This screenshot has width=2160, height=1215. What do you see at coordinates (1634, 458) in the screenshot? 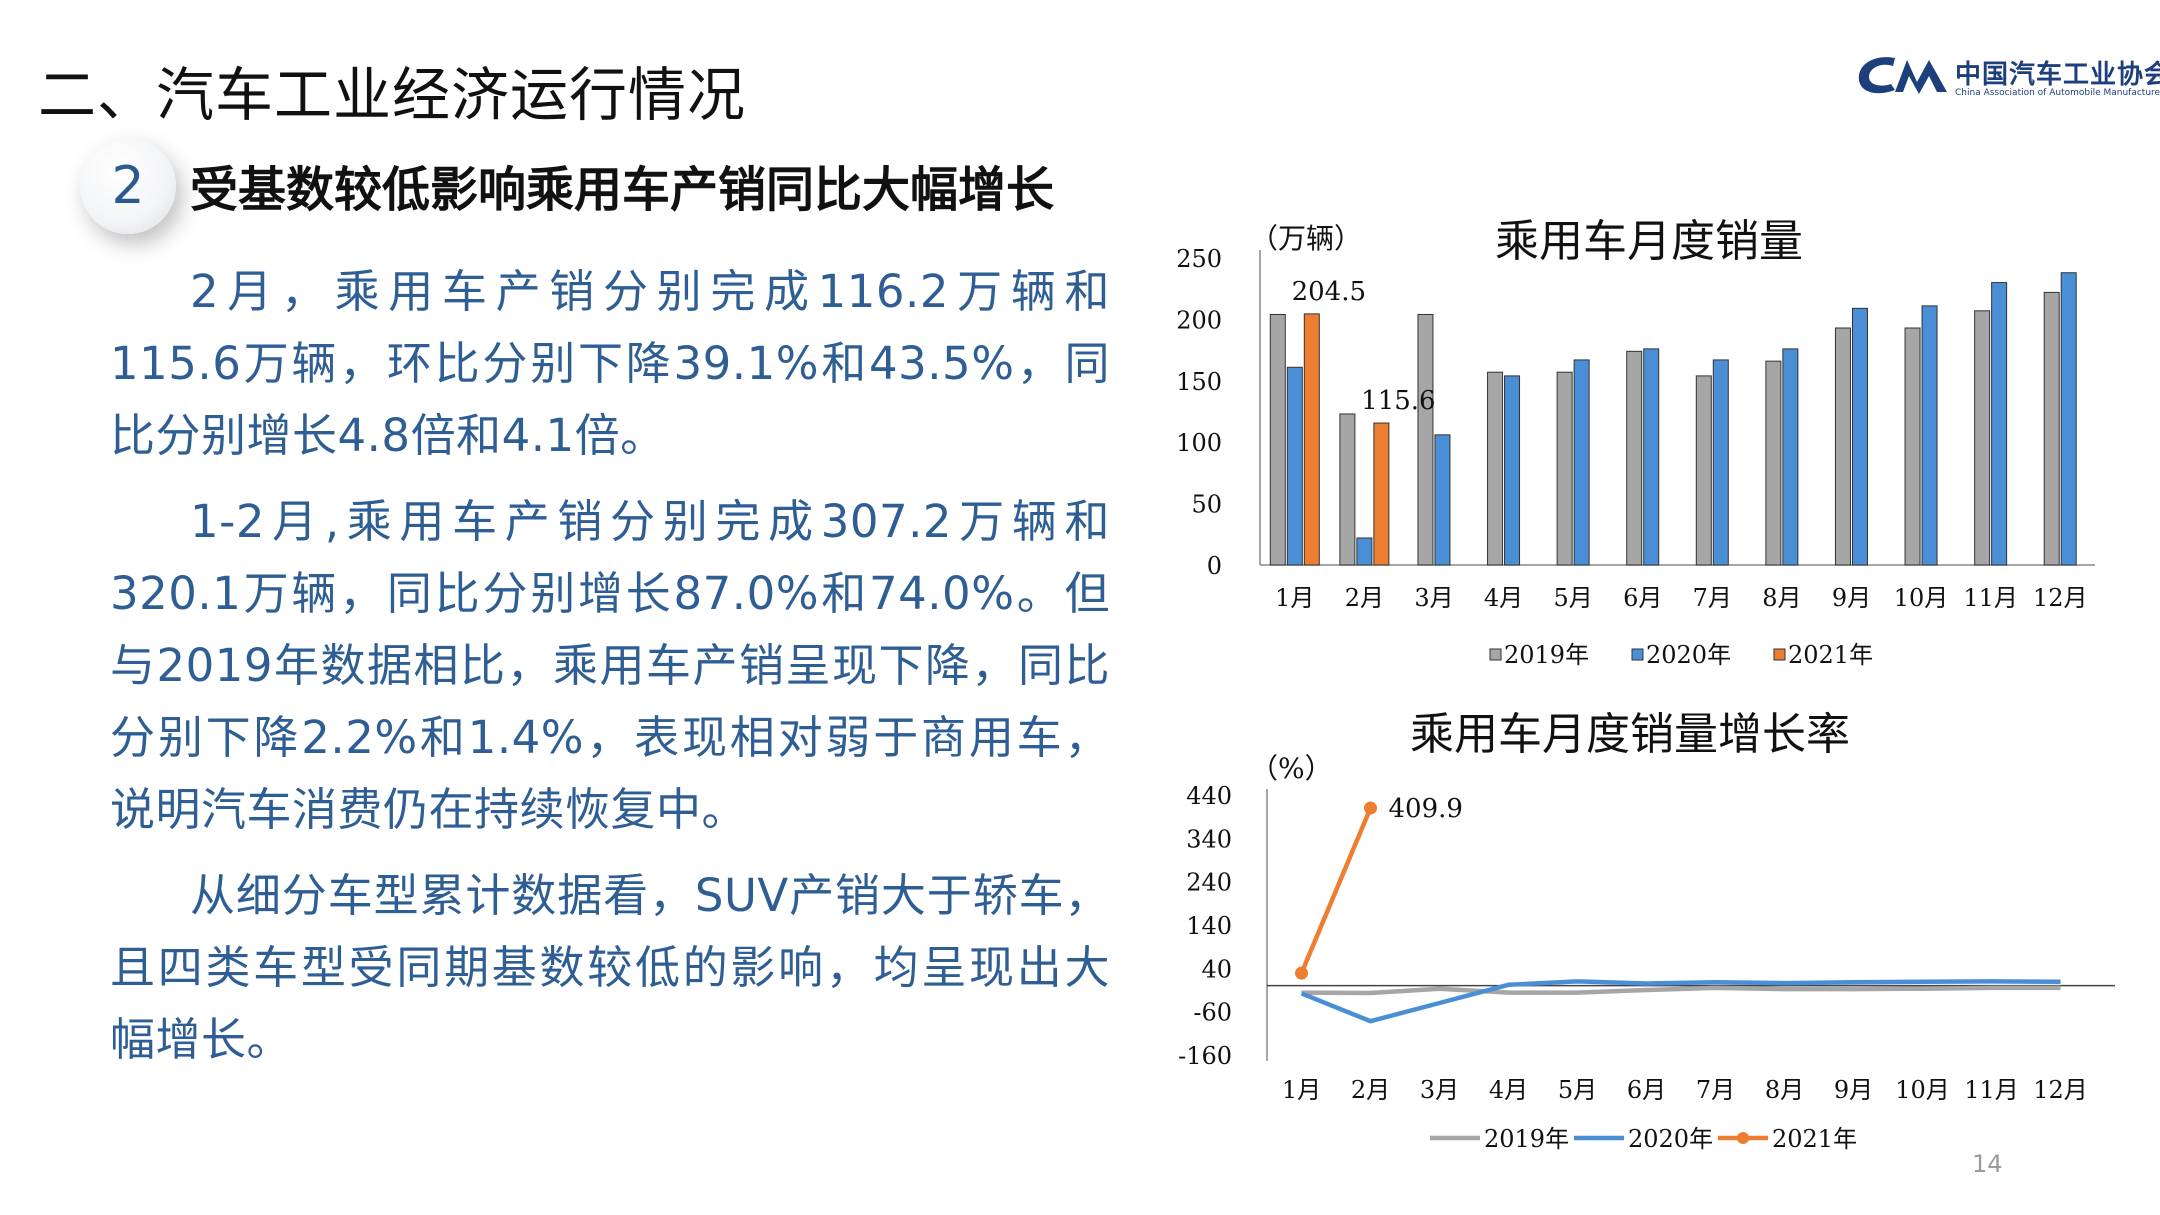
I see `bar-2019年-6月` at bounding box center [1634, 458].